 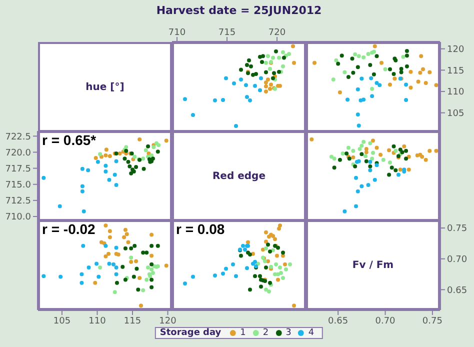 I want to click on text: Red edge, so click(x=239, y=176).